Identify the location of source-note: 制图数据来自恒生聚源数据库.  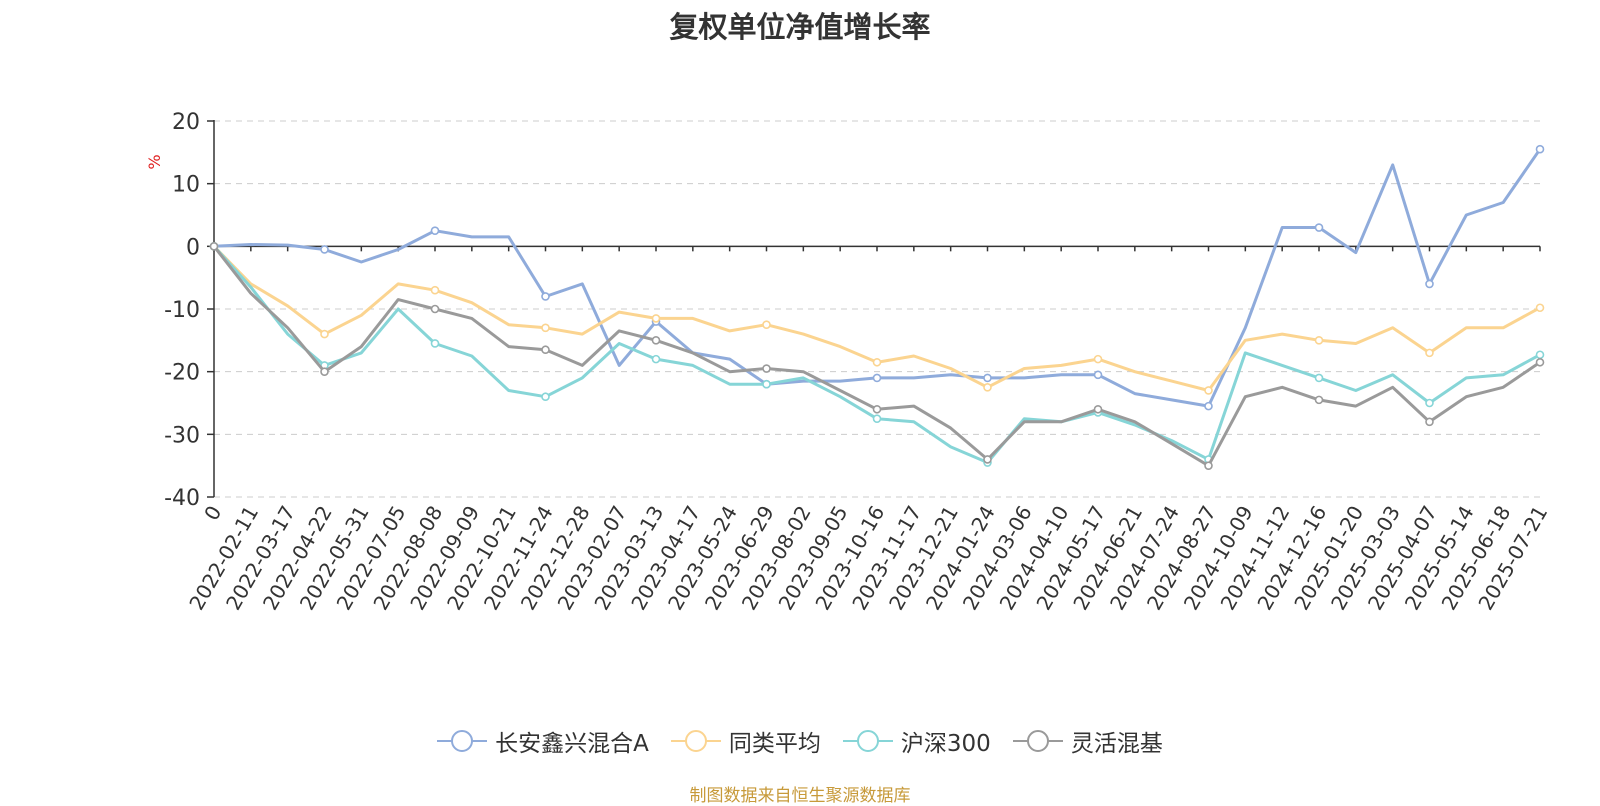
(800, 796).